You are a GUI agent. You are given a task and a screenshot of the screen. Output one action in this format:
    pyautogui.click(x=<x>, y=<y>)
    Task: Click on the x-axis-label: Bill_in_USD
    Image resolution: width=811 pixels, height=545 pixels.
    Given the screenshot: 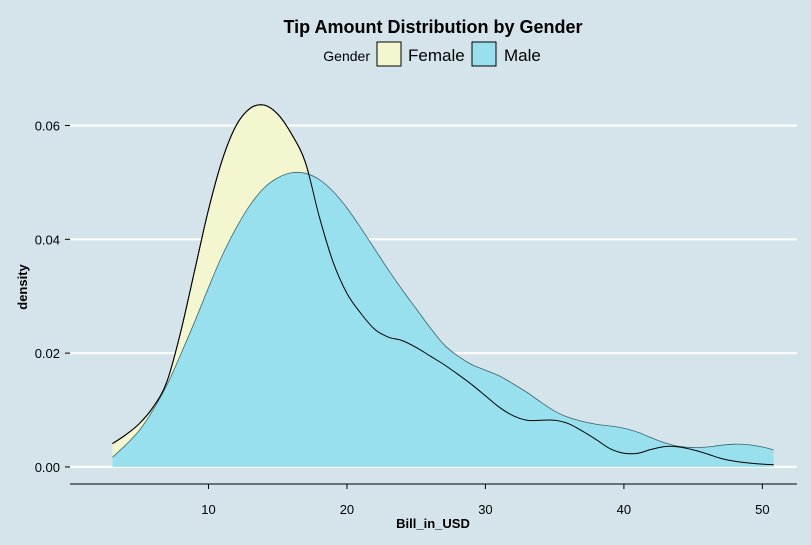 What is the action you would take?
    pyautogui.click(x=433, y=523)
    